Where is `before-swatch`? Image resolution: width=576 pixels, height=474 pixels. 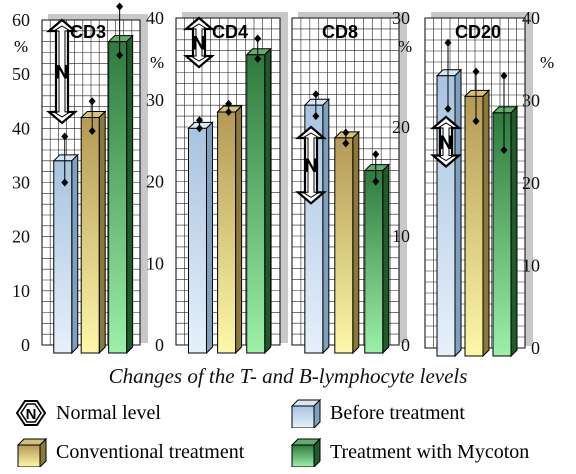 before-swatch is located at coordinates (306, 413).